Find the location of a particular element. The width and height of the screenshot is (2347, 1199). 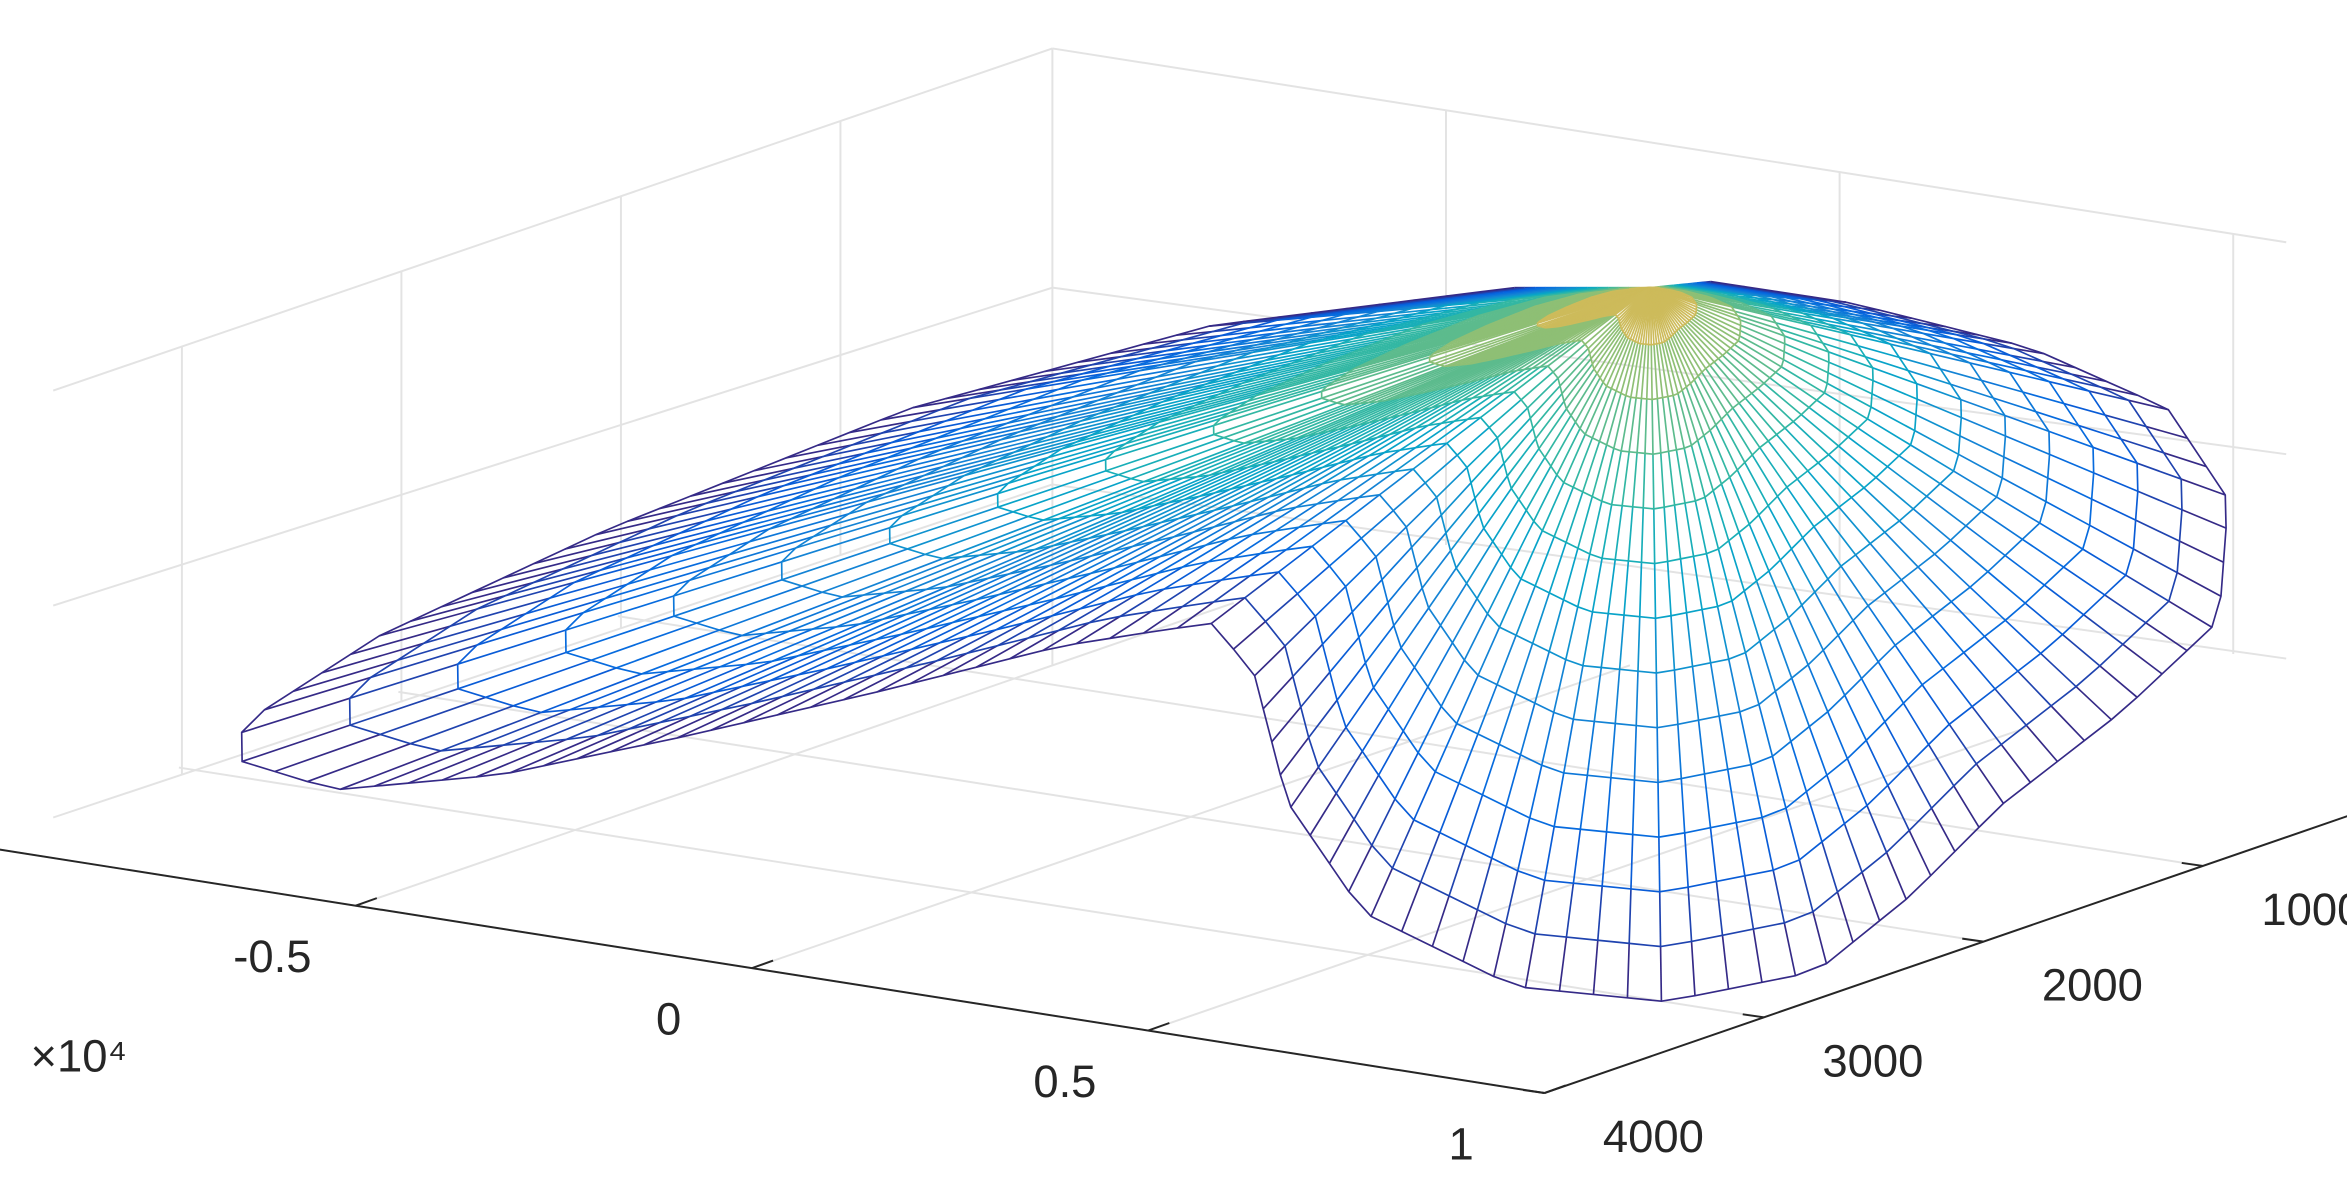

y-tick-label: 2000 is located at coordinates (2092, 985).